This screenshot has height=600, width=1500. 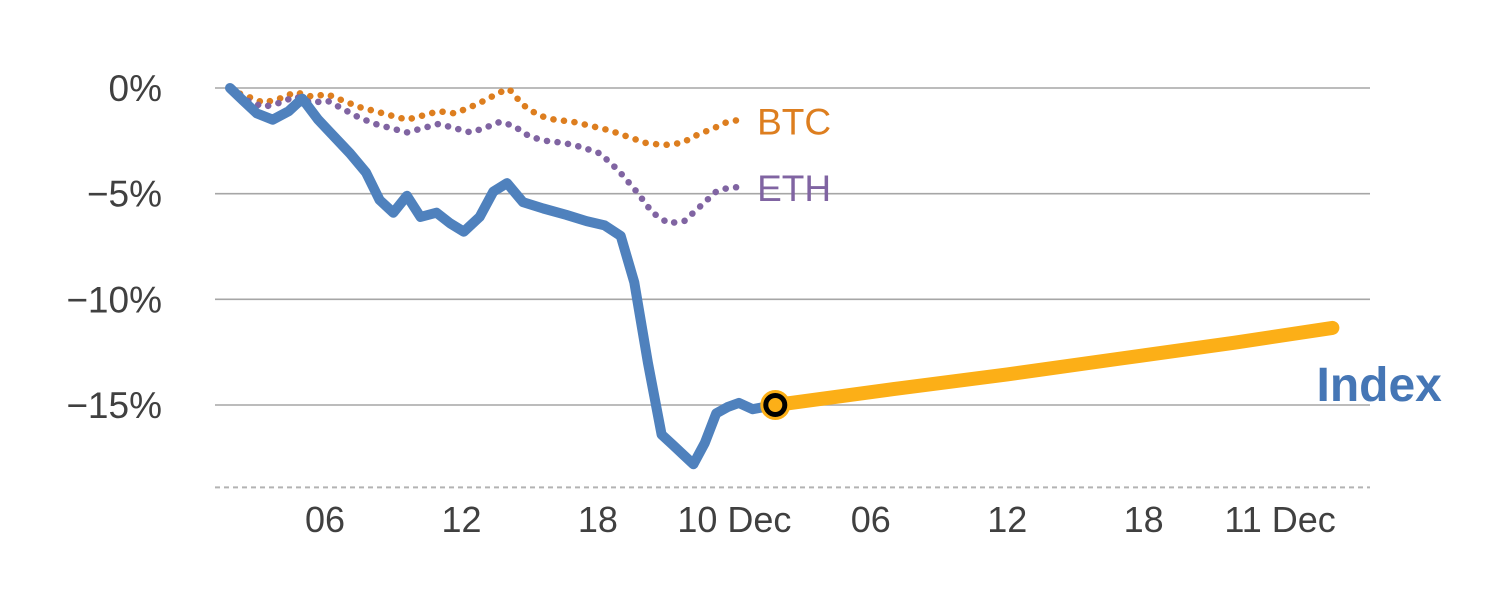 I want to click on y-tick-label: −5%, so click(x=124, y=194).